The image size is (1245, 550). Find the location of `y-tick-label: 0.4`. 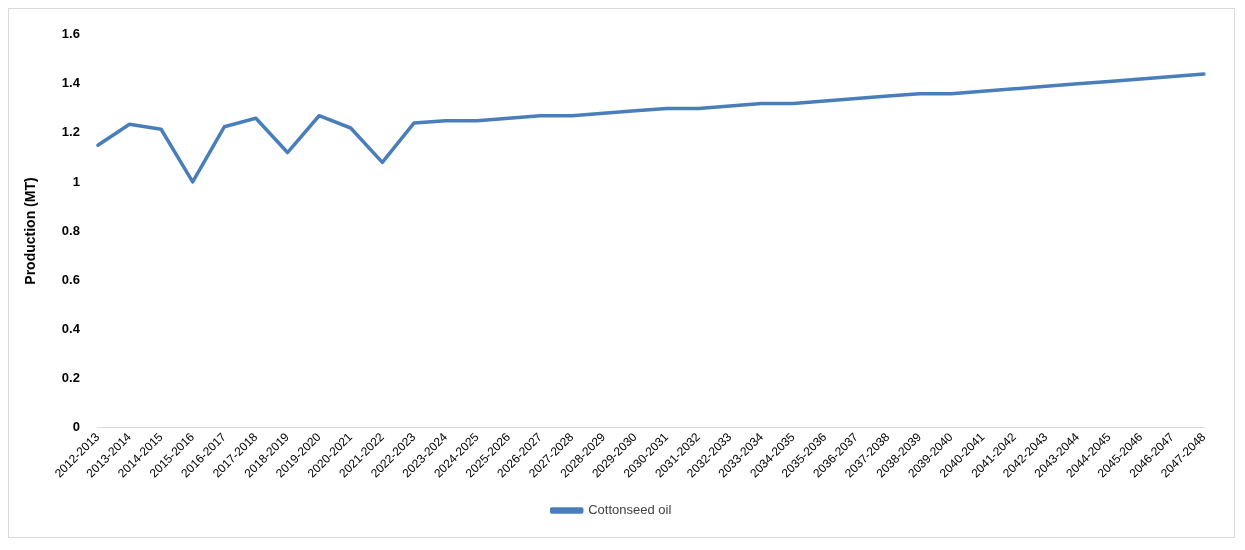

y-tick-label: 0.4 is located at coordinates (71, 328).